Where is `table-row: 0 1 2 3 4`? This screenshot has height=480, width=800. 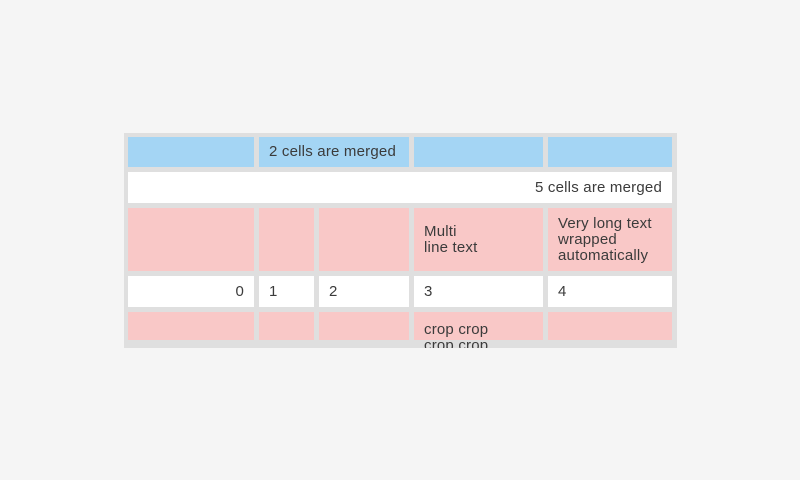 table-row: 0 1 2 3 4 is located at coordinates (400, 291).